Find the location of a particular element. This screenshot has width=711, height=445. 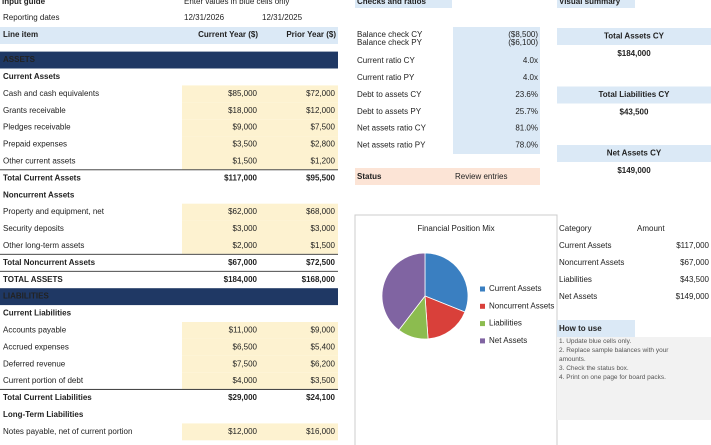

status-label: Status is located at coordinates (369, 176).